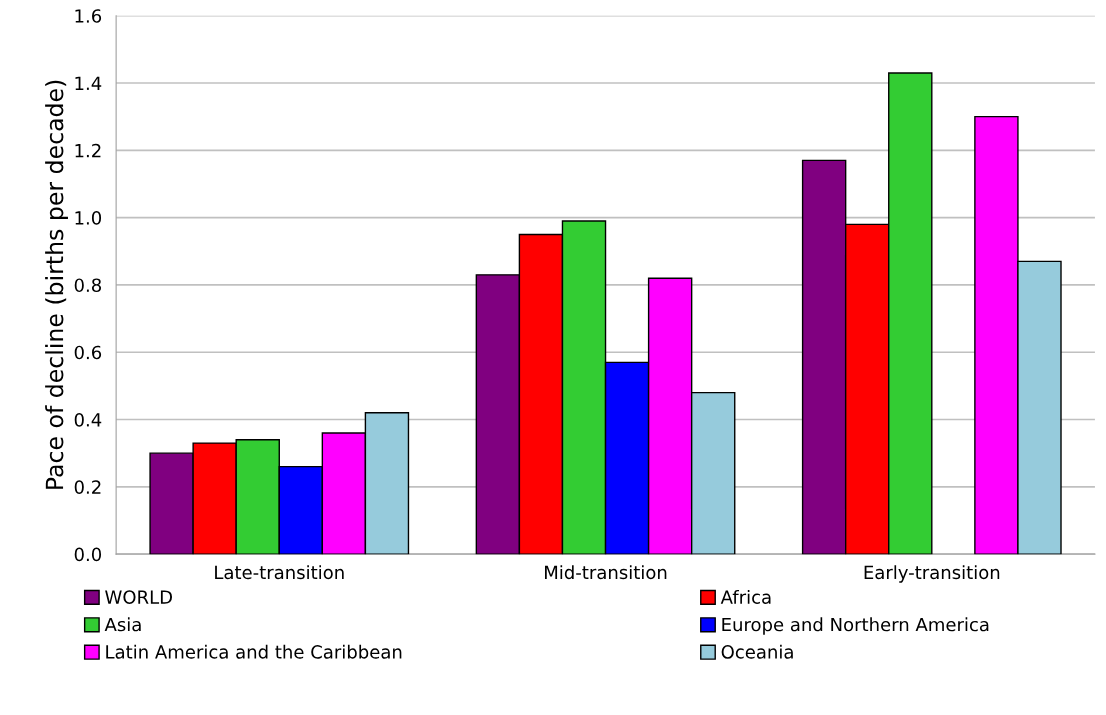  Describe the element at coordinates (88, 16) in the screenshot. I see `y-tick-label: 1.6` at that location.